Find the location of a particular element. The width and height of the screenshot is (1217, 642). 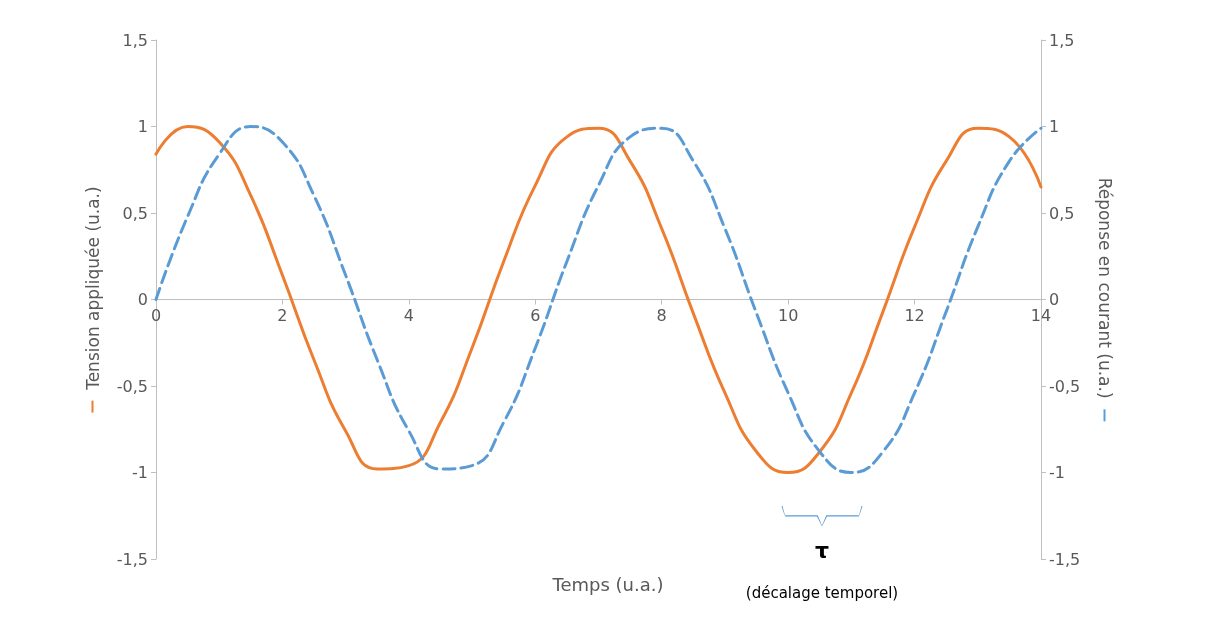

y-tick-label: 0 is located at coordinates (142, 299).